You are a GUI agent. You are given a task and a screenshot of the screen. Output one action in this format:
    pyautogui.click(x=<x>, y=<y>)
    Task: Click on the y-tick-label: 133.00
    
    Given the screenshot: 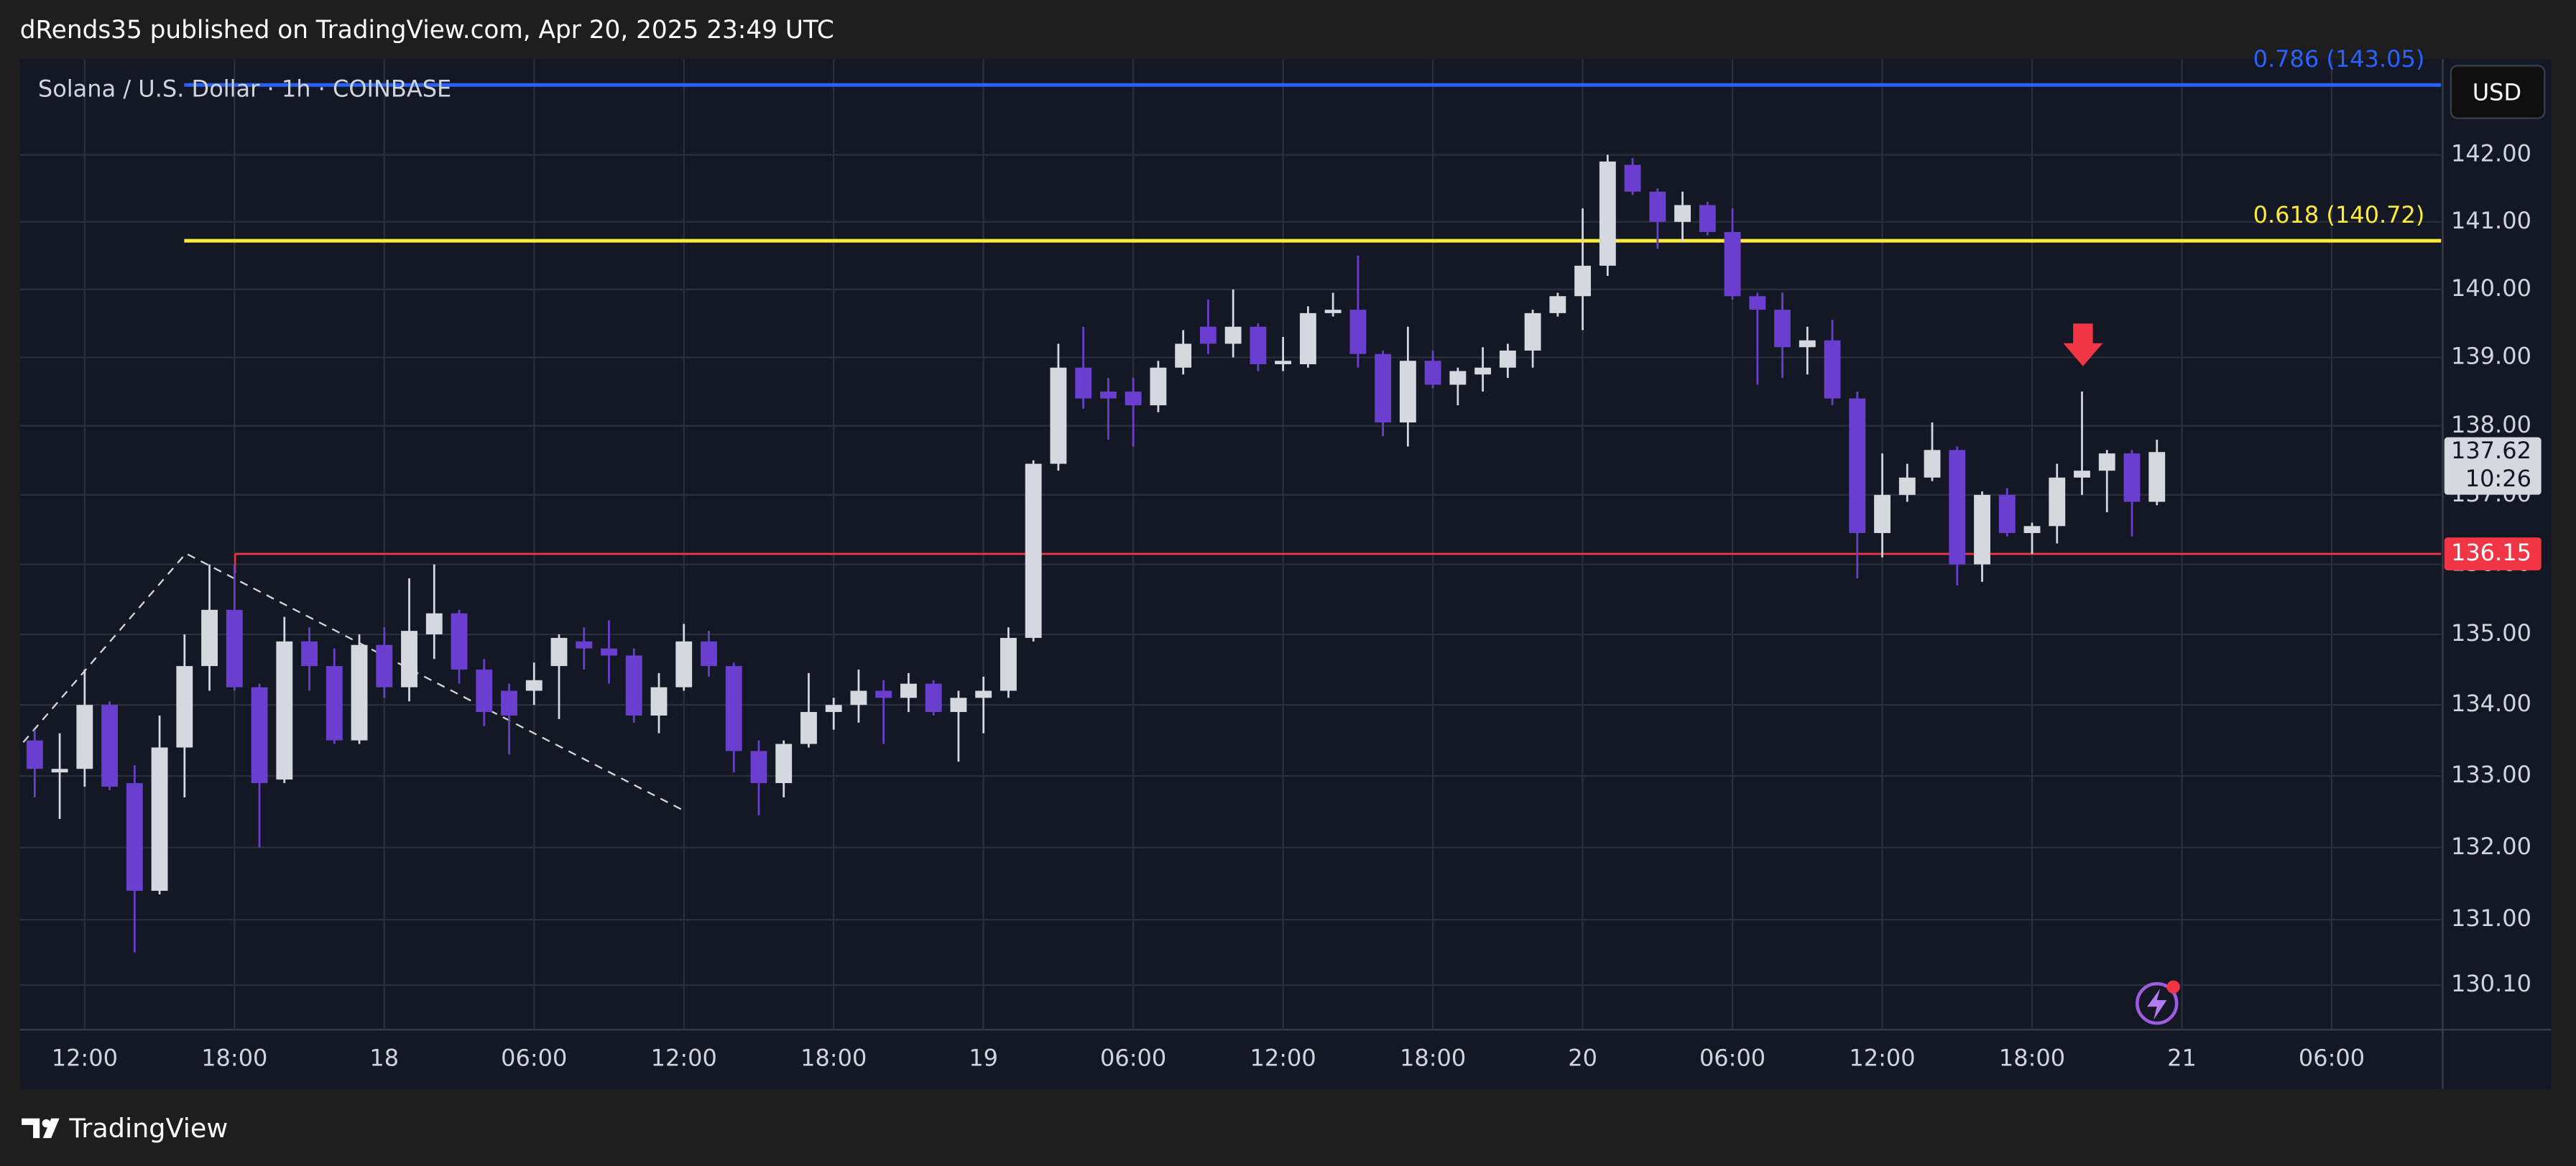 What is the action you would take?
    pyautogui.click(x=2491, y=774)
    